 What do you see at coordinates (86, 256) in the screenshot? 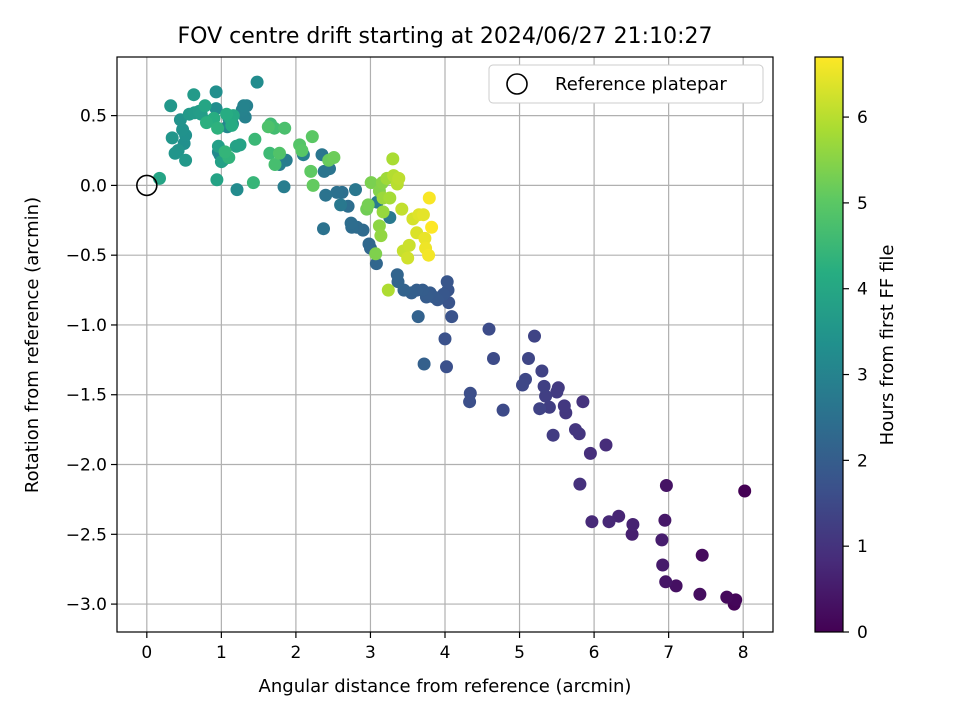
I see `y-tick-label: −0.5` at bounding box center [86, 256].